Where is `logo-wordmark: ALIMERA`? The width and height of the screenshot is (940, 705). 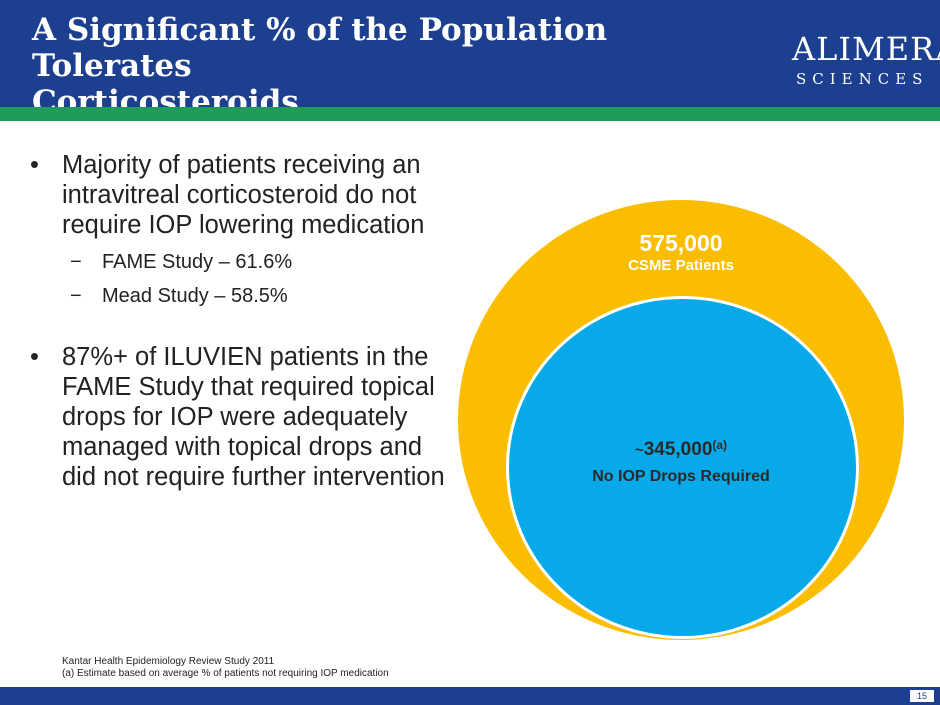 logo-wordmark: ALIMERA is located at coordinates (866, 49).